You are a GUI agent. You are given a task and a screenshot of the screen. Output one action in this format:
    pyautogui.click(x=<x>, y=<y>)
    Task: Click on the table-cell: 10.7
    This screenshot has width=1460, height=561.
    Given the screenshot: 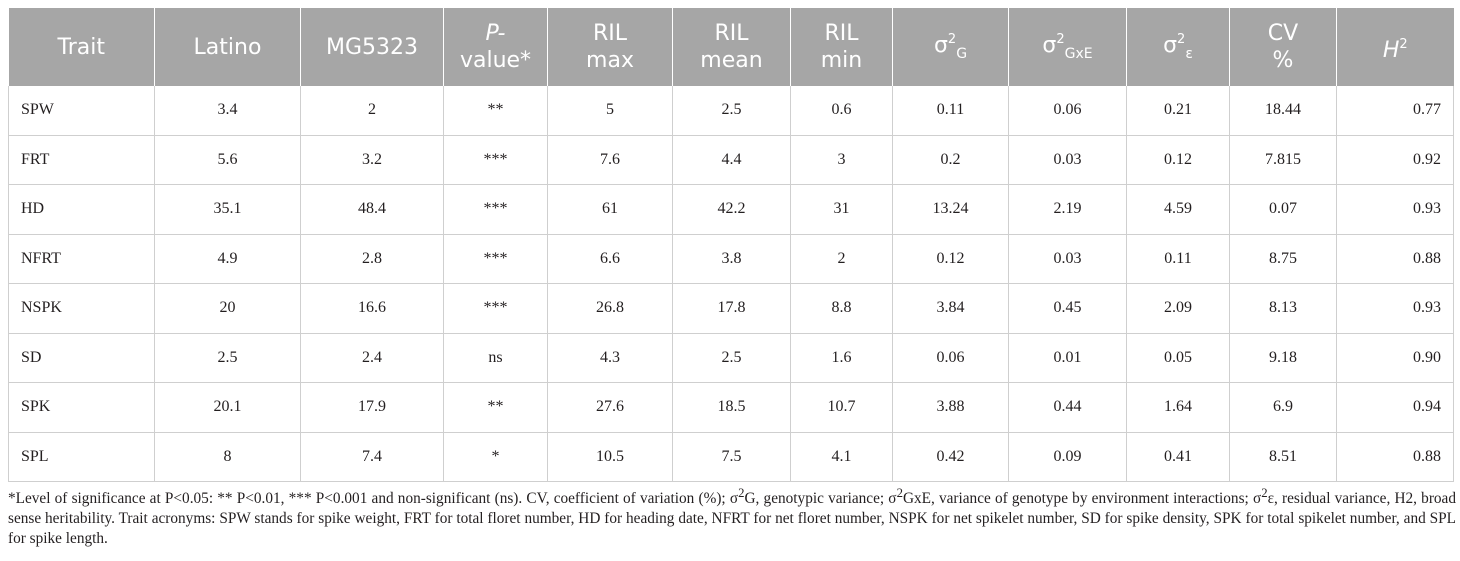 What is the action you would take?
    pyautogui.click(x=841, y=407)
    